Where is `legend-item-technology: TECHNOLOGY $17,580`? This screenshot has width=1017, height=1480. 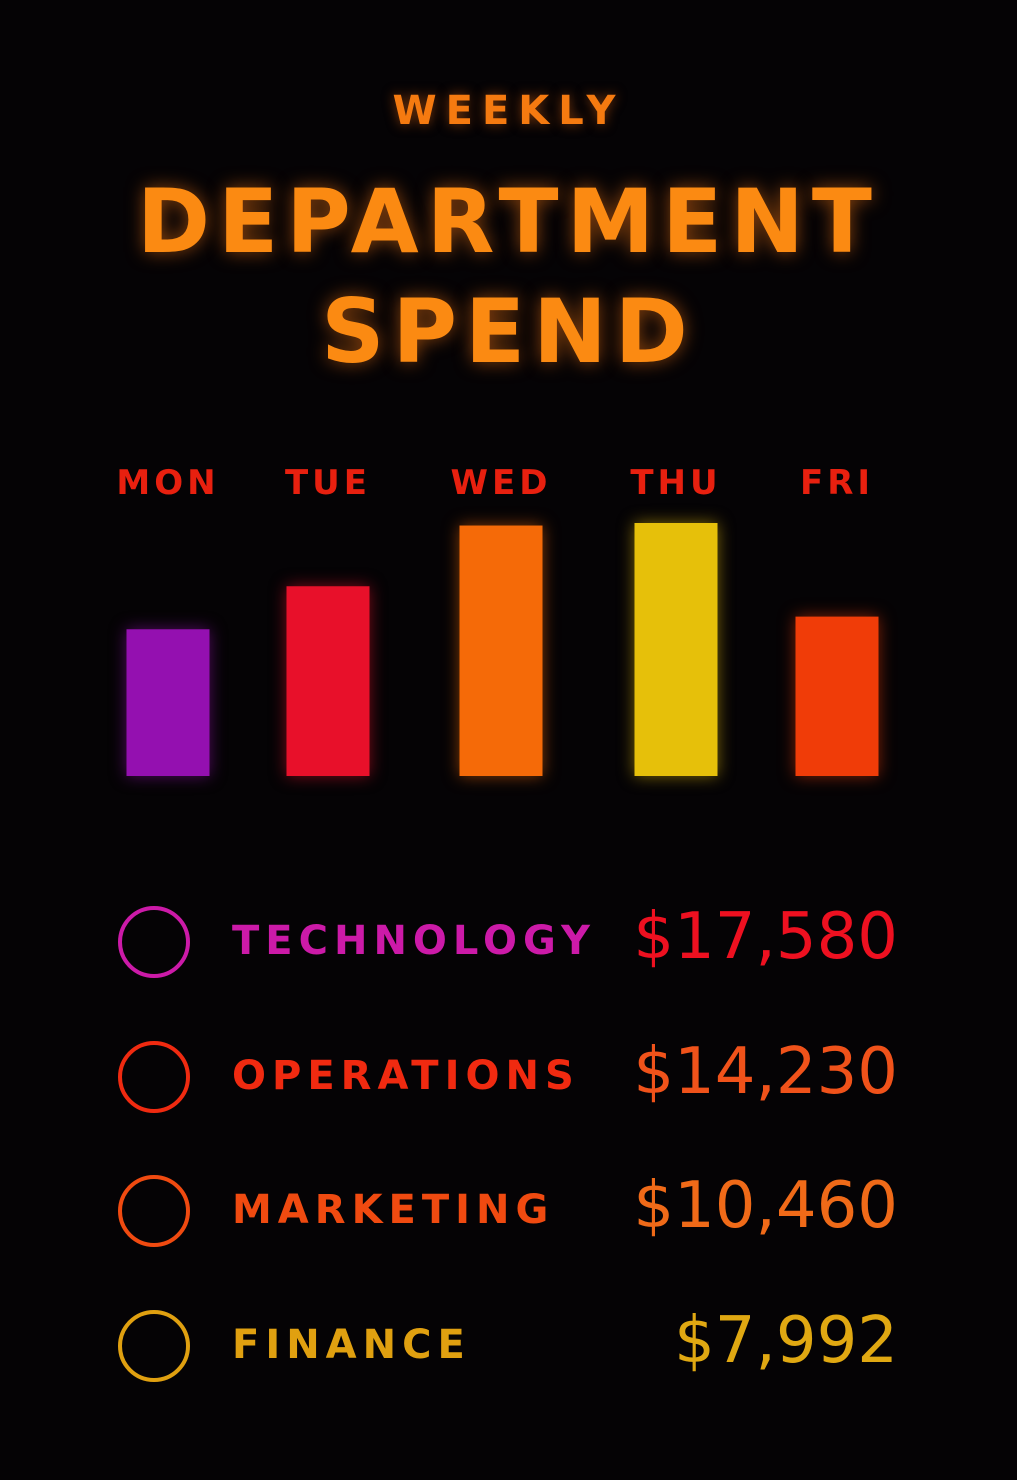
legend-item-technology: TECHNOLOGY $17,580 is located at coordinates (508, 941).